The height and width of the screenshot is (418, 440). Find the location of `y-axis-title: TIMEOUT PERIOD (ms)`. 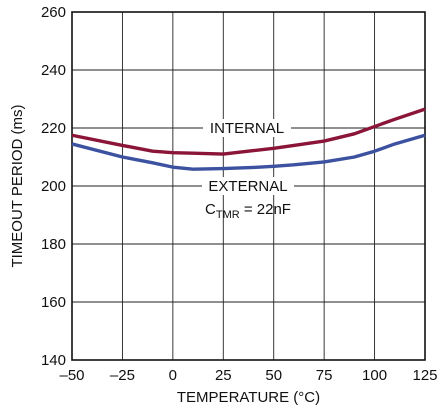

y-axis-title: TIMEOUT PERIOD (ms) is located at coordinates (17, 185).